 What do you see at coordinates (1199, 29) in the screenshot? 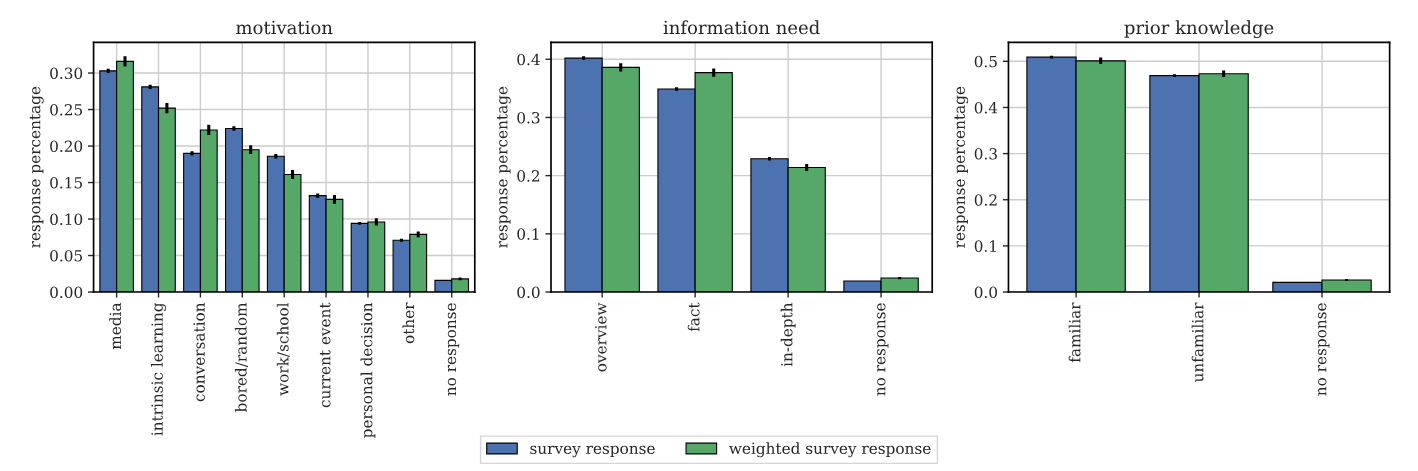
I see `chart-title: prior knowledge` at bounding box center [1199, 29].